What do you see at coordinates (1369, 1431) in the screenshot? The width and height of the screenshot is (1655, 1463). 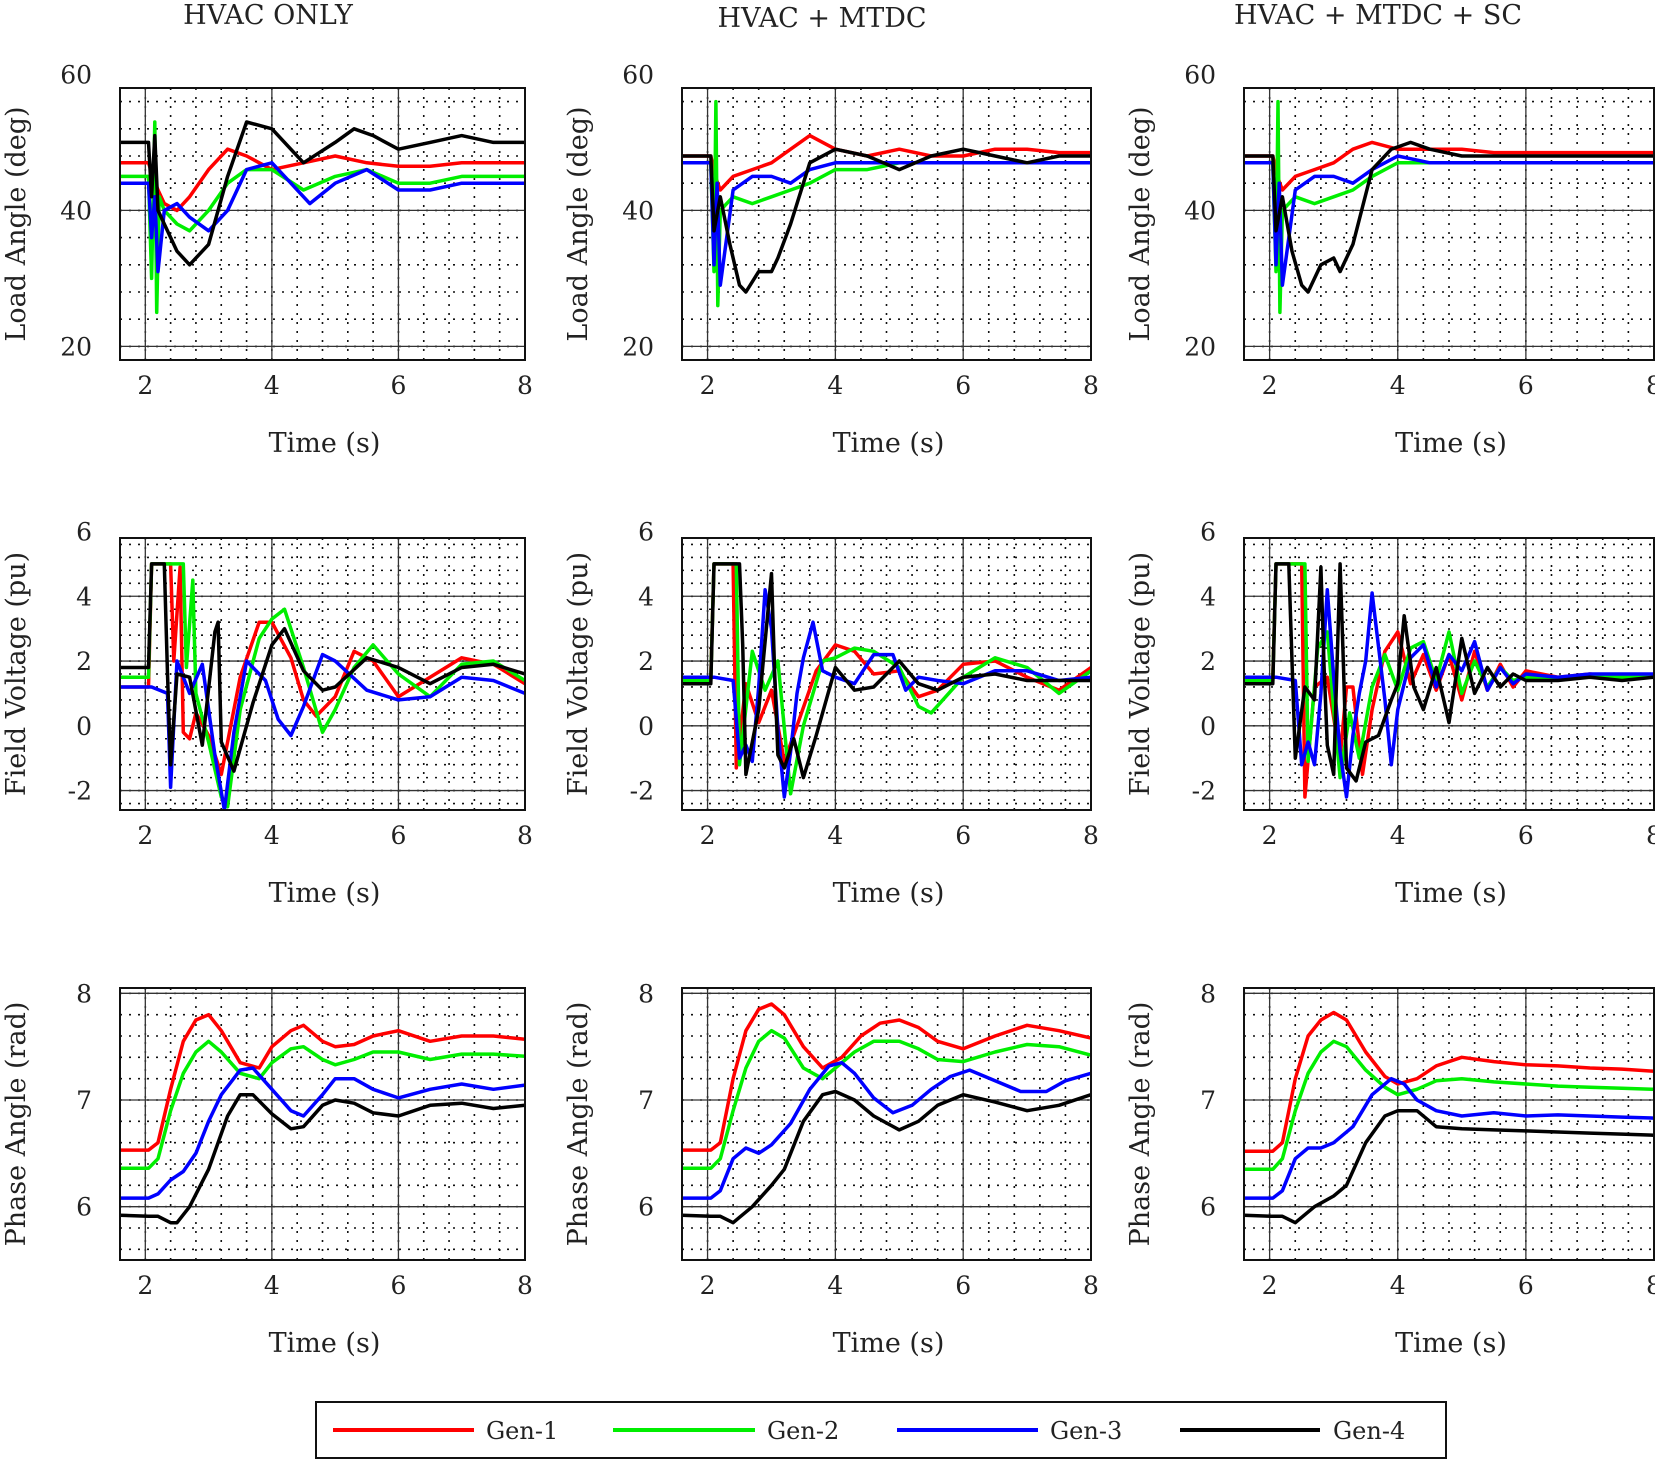 I see `legend-label-gen-4: Gen-4` at bounding box center [1369, 1431].